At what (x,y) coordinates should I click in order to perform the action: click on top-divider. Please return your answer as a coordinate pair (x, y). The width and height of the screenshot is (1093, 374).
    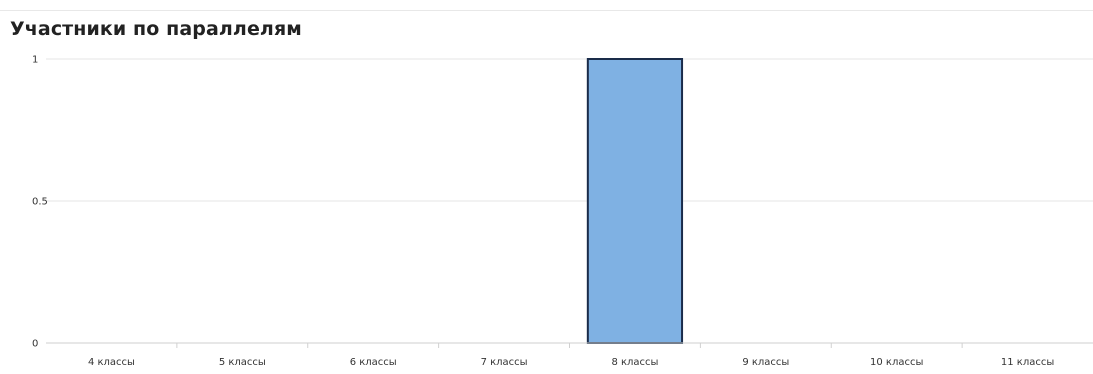
    Looking at the image, I should click on (546, 10).